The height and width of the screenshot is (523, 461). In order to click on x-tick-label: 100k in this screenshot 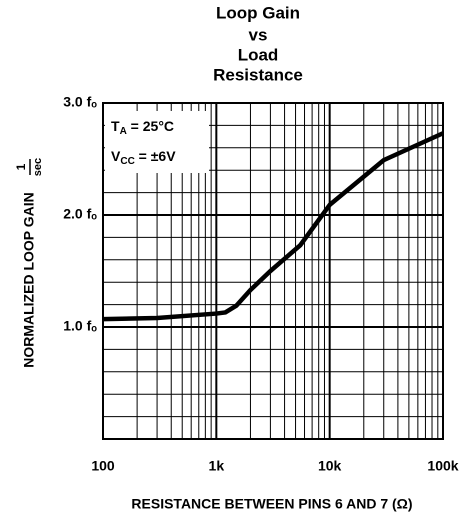, I will do `click(442, 466)`.